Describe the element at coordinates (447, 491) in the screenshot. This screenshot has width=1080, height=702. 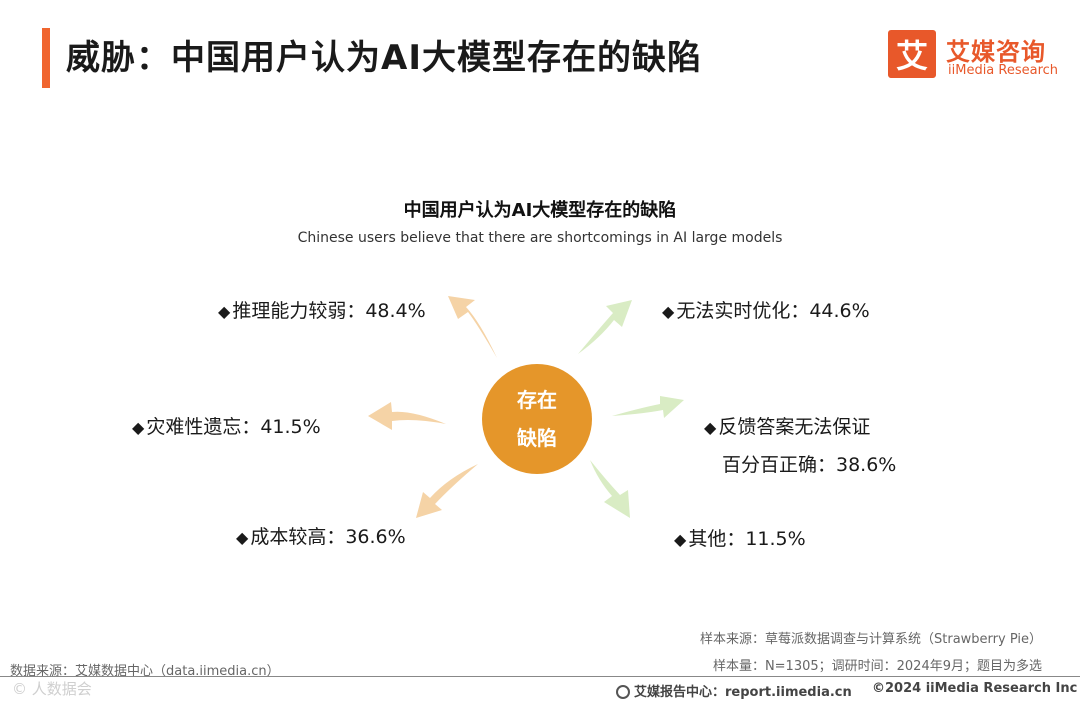
I see `arrow-cost-icon` at that location.